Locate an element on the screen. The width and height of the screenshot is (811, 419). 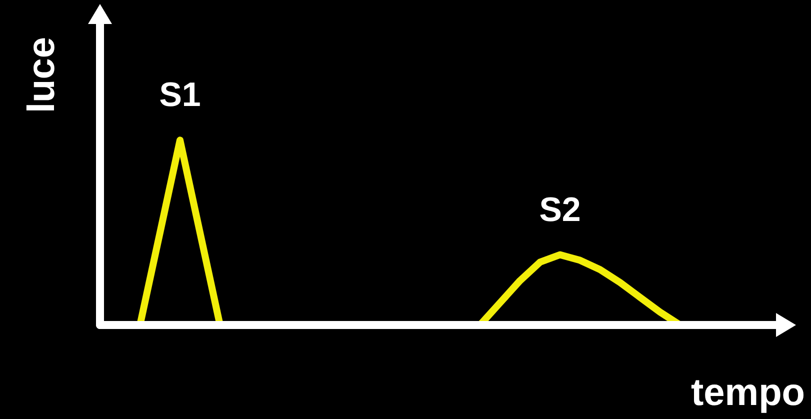
y-axis-title: luce is located at coordinates (42, 75).